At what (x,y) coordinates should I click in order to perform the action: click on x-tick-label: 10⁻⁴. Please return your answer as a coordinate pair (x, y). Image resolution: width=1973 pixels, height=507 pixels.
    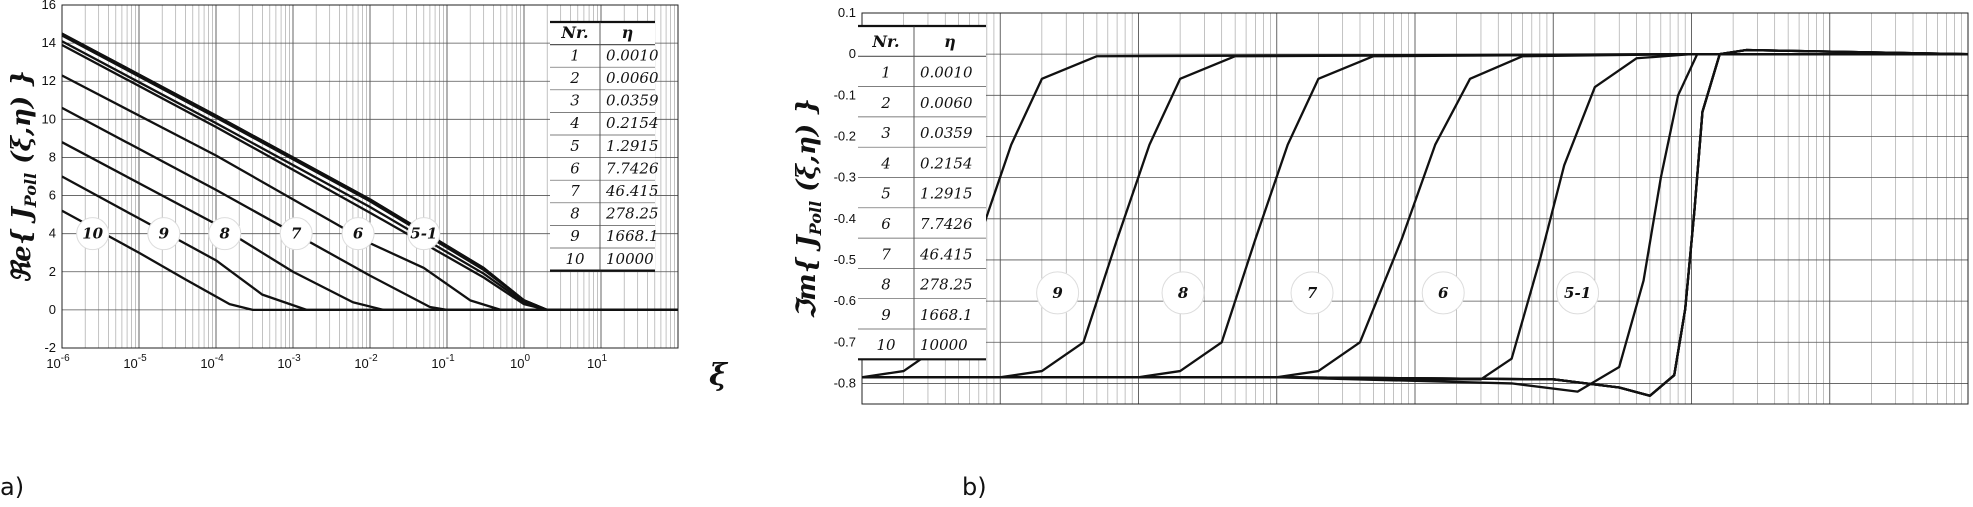
    Looking at the image, I should click on (212, 362).